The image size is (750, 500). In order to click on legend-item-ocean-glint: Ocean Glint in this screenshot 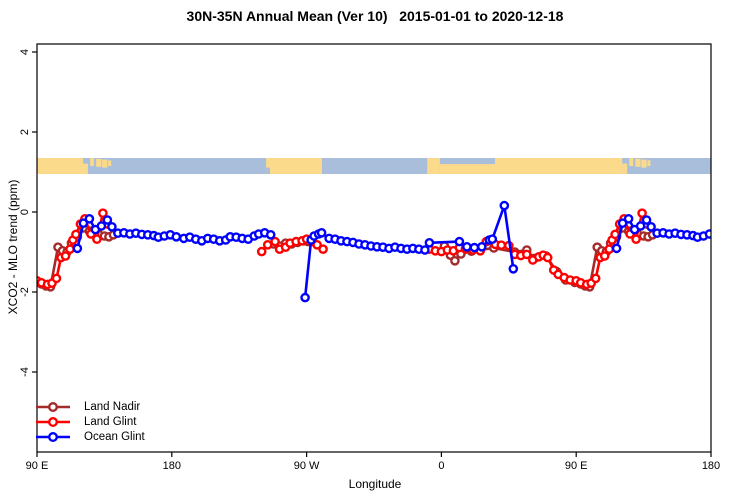, I will do `click(90, 436)`.